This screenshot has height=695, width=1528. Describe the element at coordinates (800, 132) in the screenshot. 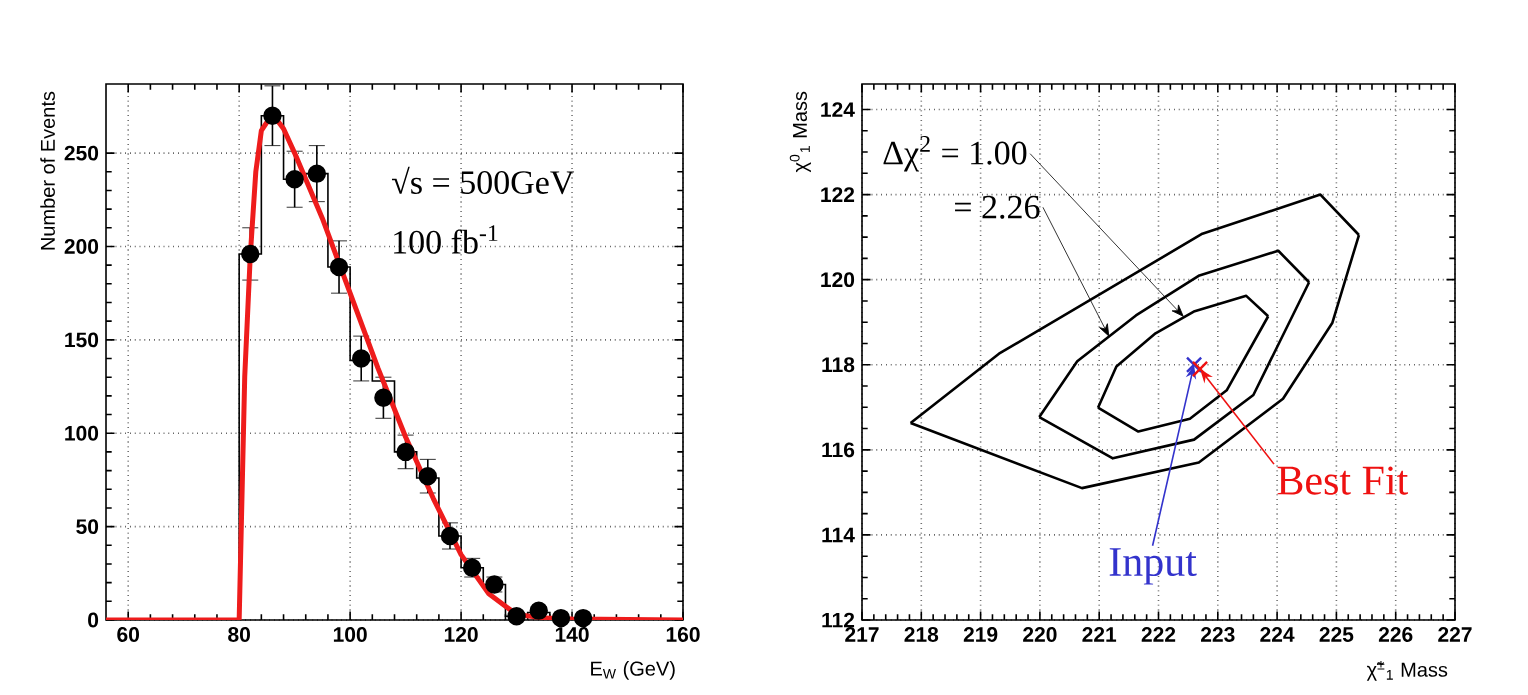

I see `y-axis-title: χ$^{0}$$_{1}$ Mass` at that location.